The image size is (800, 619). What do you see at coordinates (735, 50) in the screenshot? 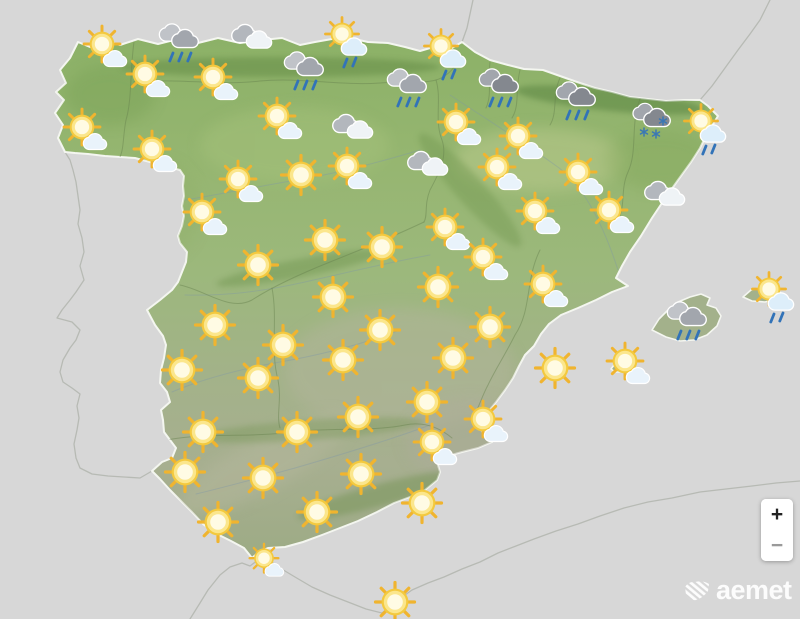
I see `france-mediterranean-coastline` at bounding box center [735, 50].